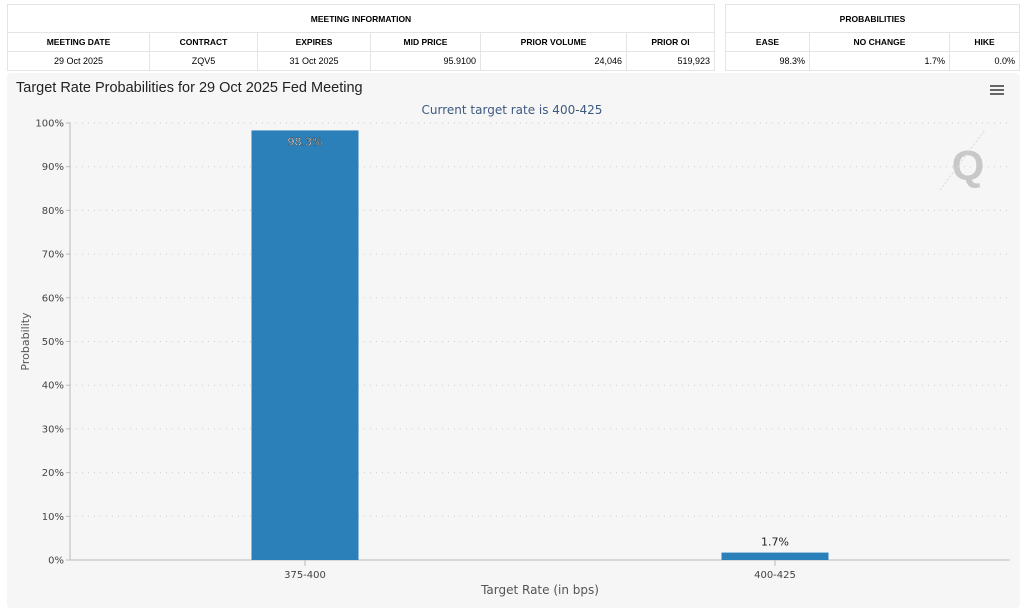  What do you see at coordinates (984, 61) in the screenshot?
I see `cell: 0.0%` at bounding box center [984, 61].